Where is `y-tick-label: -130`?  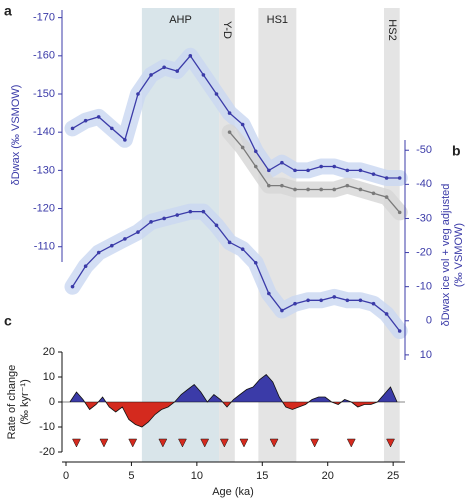
y-tick-label: -130 is located at coordinates (44, 170).